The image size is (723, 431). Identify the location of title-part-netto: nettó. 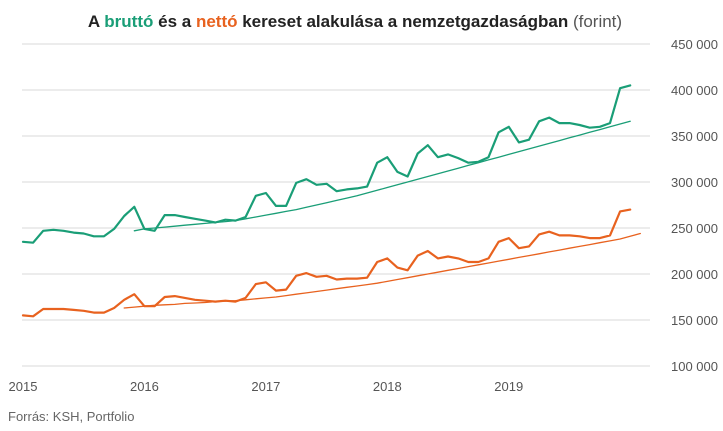
(217, 21).